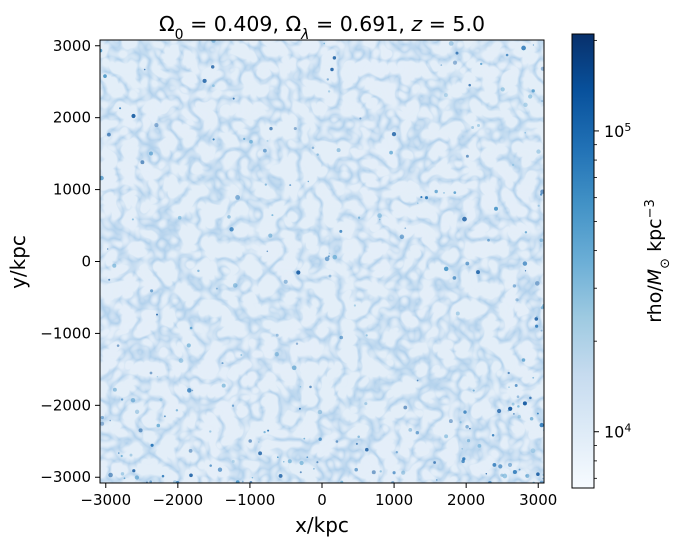 The height and width of the screenshot is (550, 680). I want to click on x-axis-label: x/kpc, so click(322, 525).